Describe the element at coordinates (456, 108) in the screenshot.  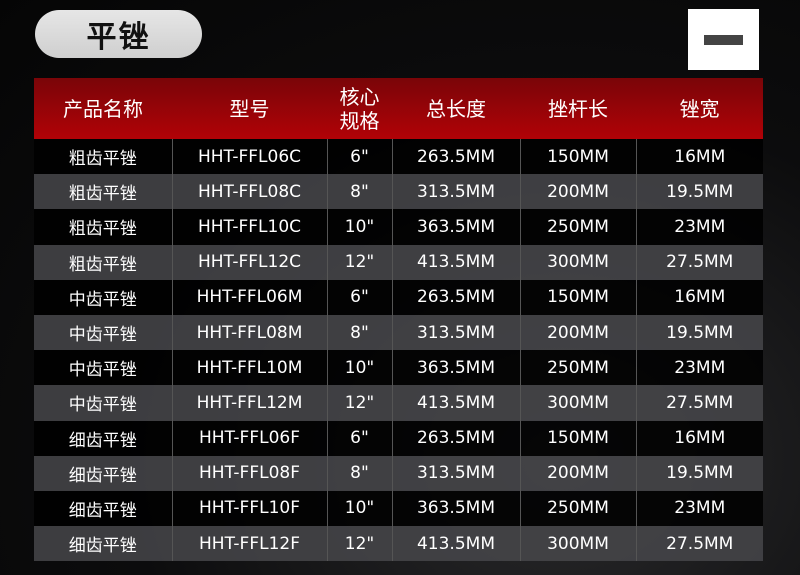
I see `column-header: 总长度` at that location.